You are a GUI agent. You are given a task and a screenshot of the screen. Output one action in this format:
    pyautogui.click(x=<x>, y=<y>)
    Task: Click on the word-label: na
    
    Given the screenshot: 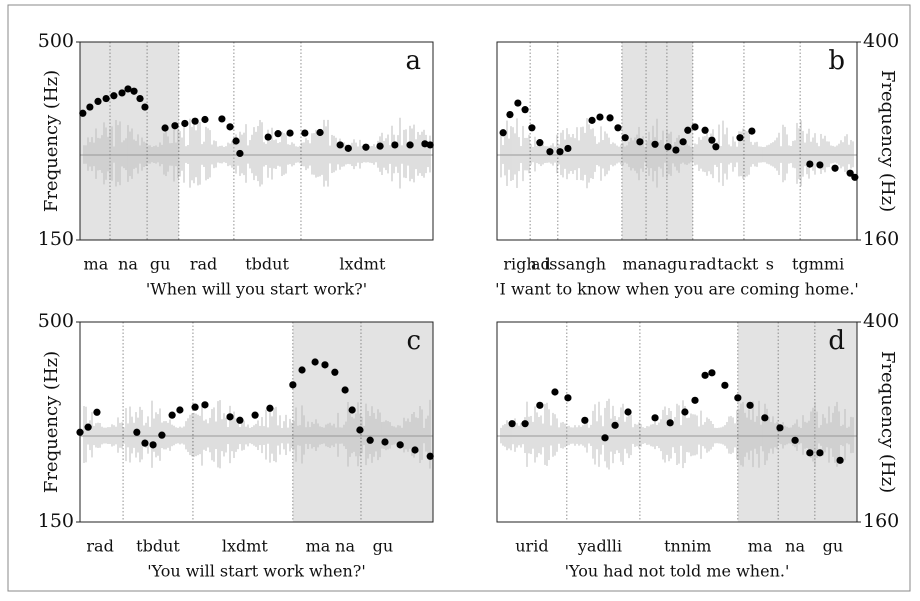 What is the action you would take?
    pyautogui.click(x=795, y=546)
    